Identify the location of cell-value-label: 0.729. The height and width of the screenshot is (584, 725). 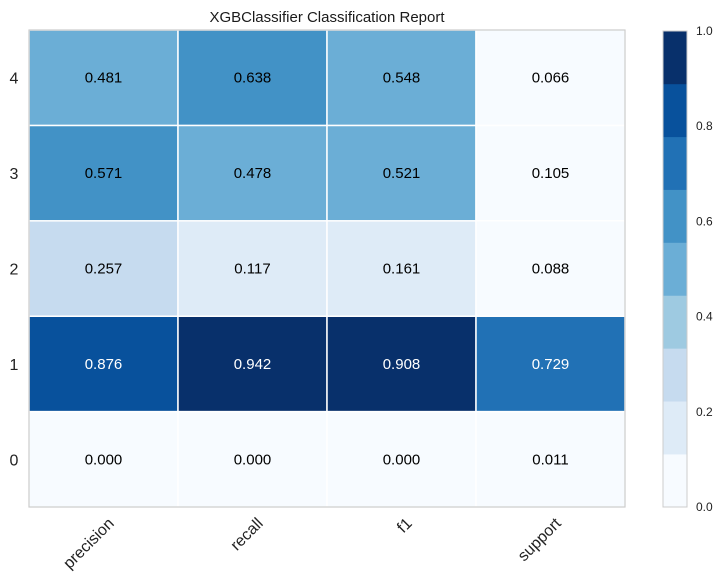
(551, 364).